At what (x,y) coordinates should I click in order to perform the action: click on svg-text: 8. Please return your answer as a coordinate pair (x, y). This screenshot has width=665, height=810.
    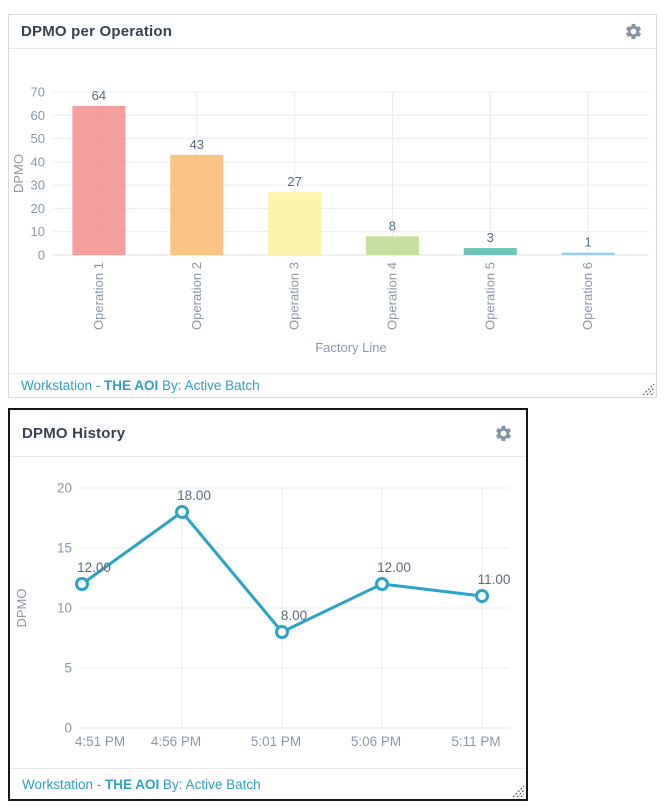
    Looking at the image, I should click on (392, 225).